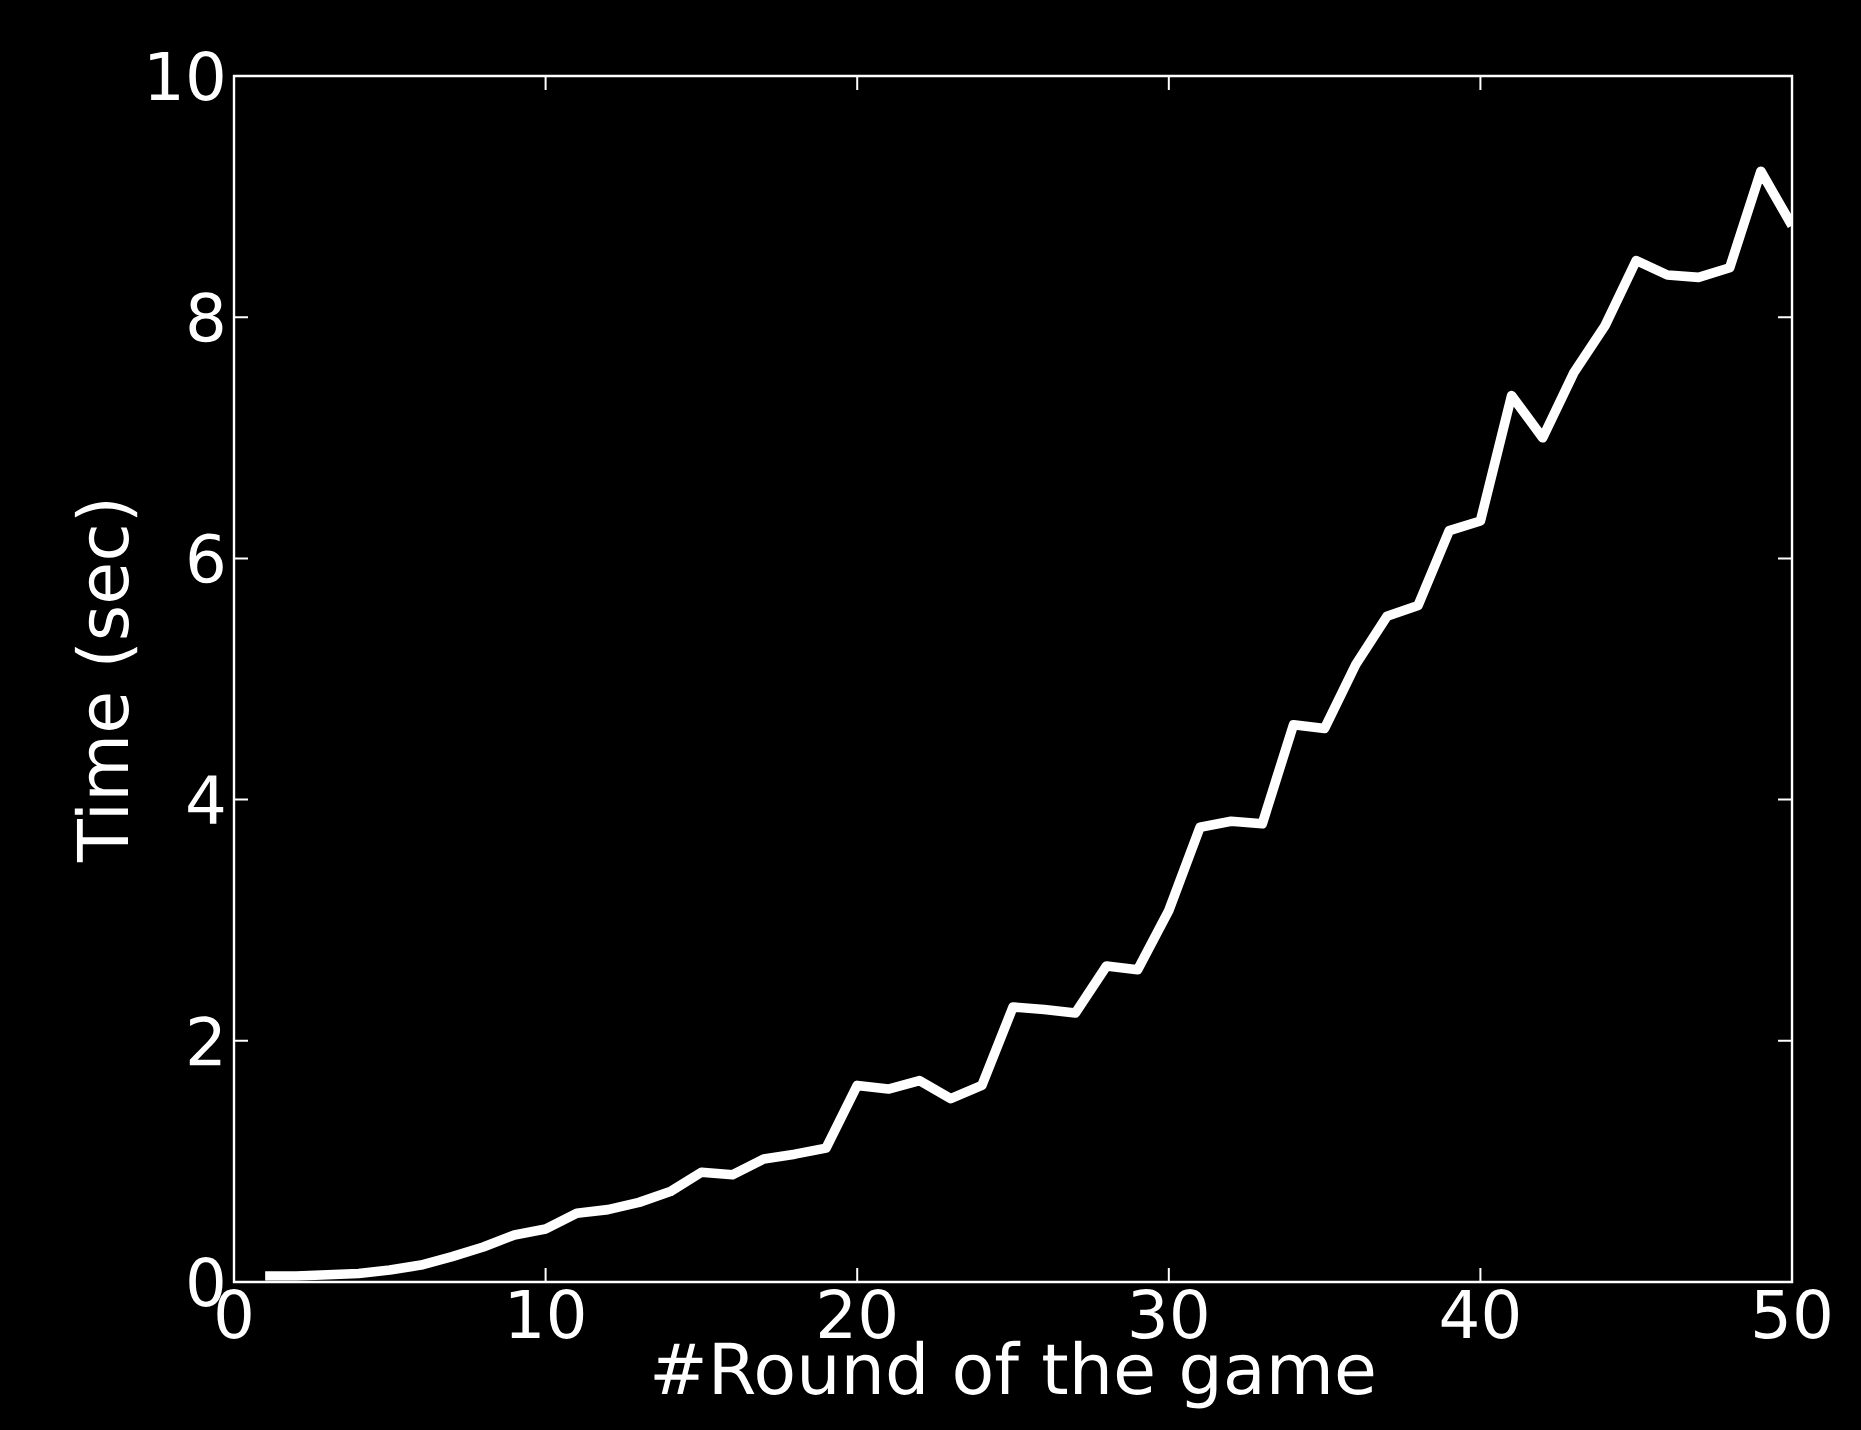 The height and width of the screenshot is (1430, 1861). I want to click on y-tick-label: 4, so click(206, 799).